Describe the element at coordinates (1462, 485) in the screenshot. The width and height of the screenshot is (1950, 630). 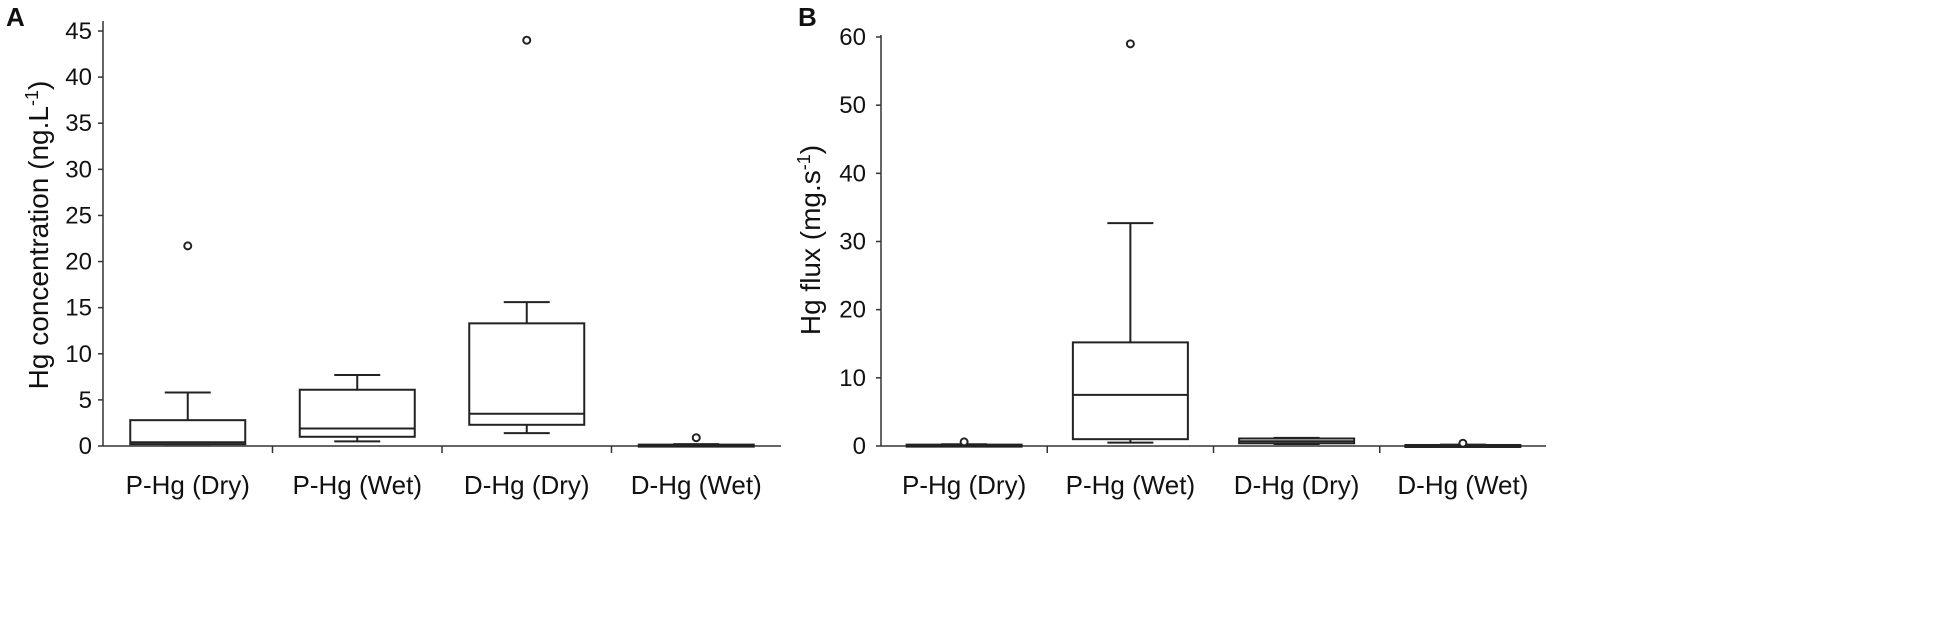
I see `panel-b-category-label-3: D-Hg (Wet)` at that location.